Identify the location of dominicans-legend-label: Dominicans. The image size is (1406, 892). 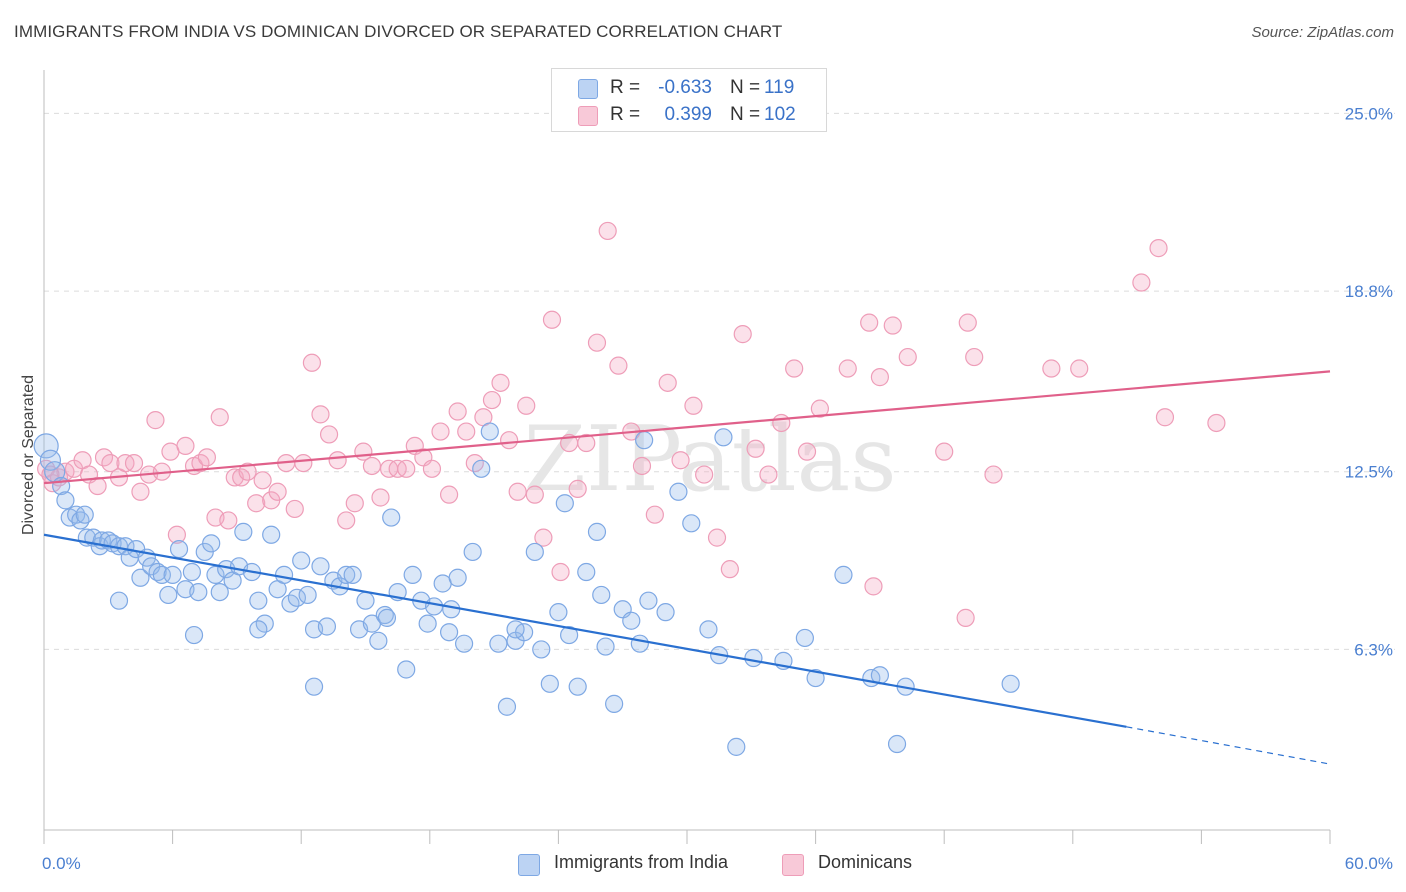
(865, 862).